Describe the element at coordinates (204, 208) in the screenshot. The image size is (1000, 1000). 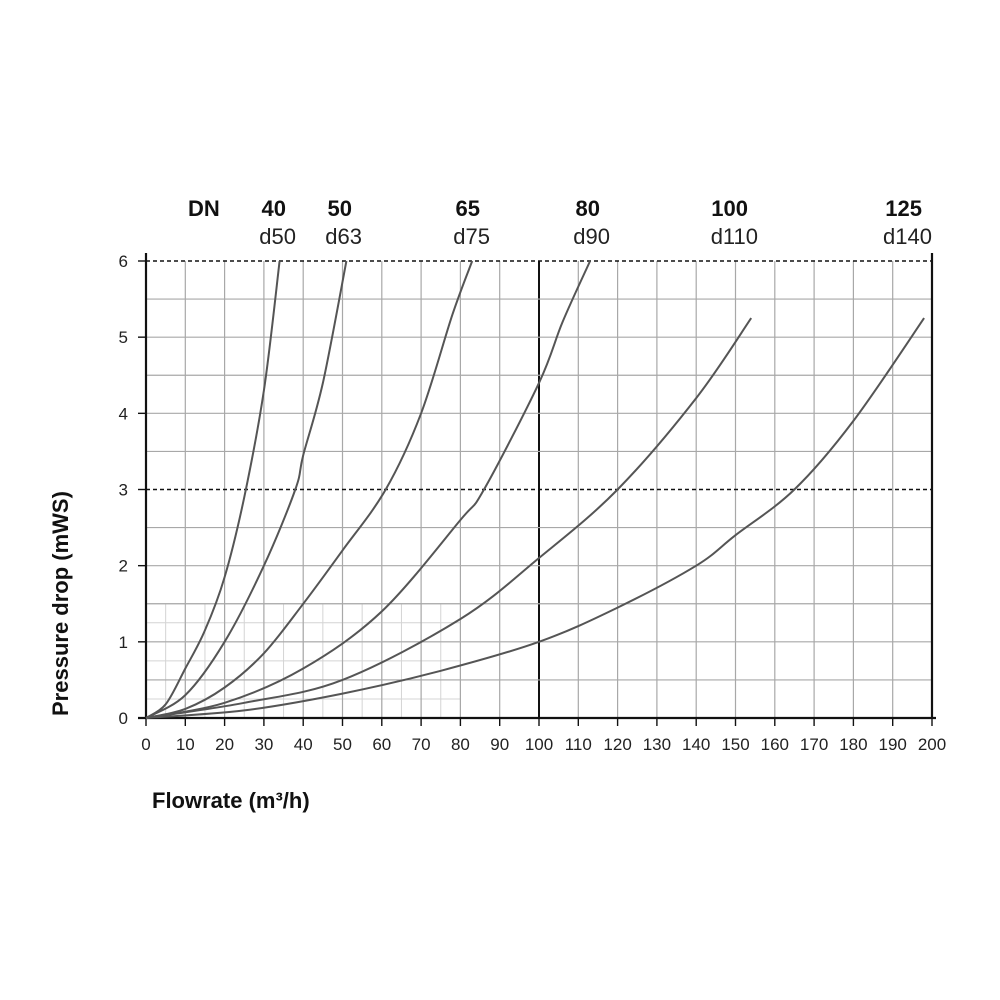
I see `dn-header-label: DN` at that location.